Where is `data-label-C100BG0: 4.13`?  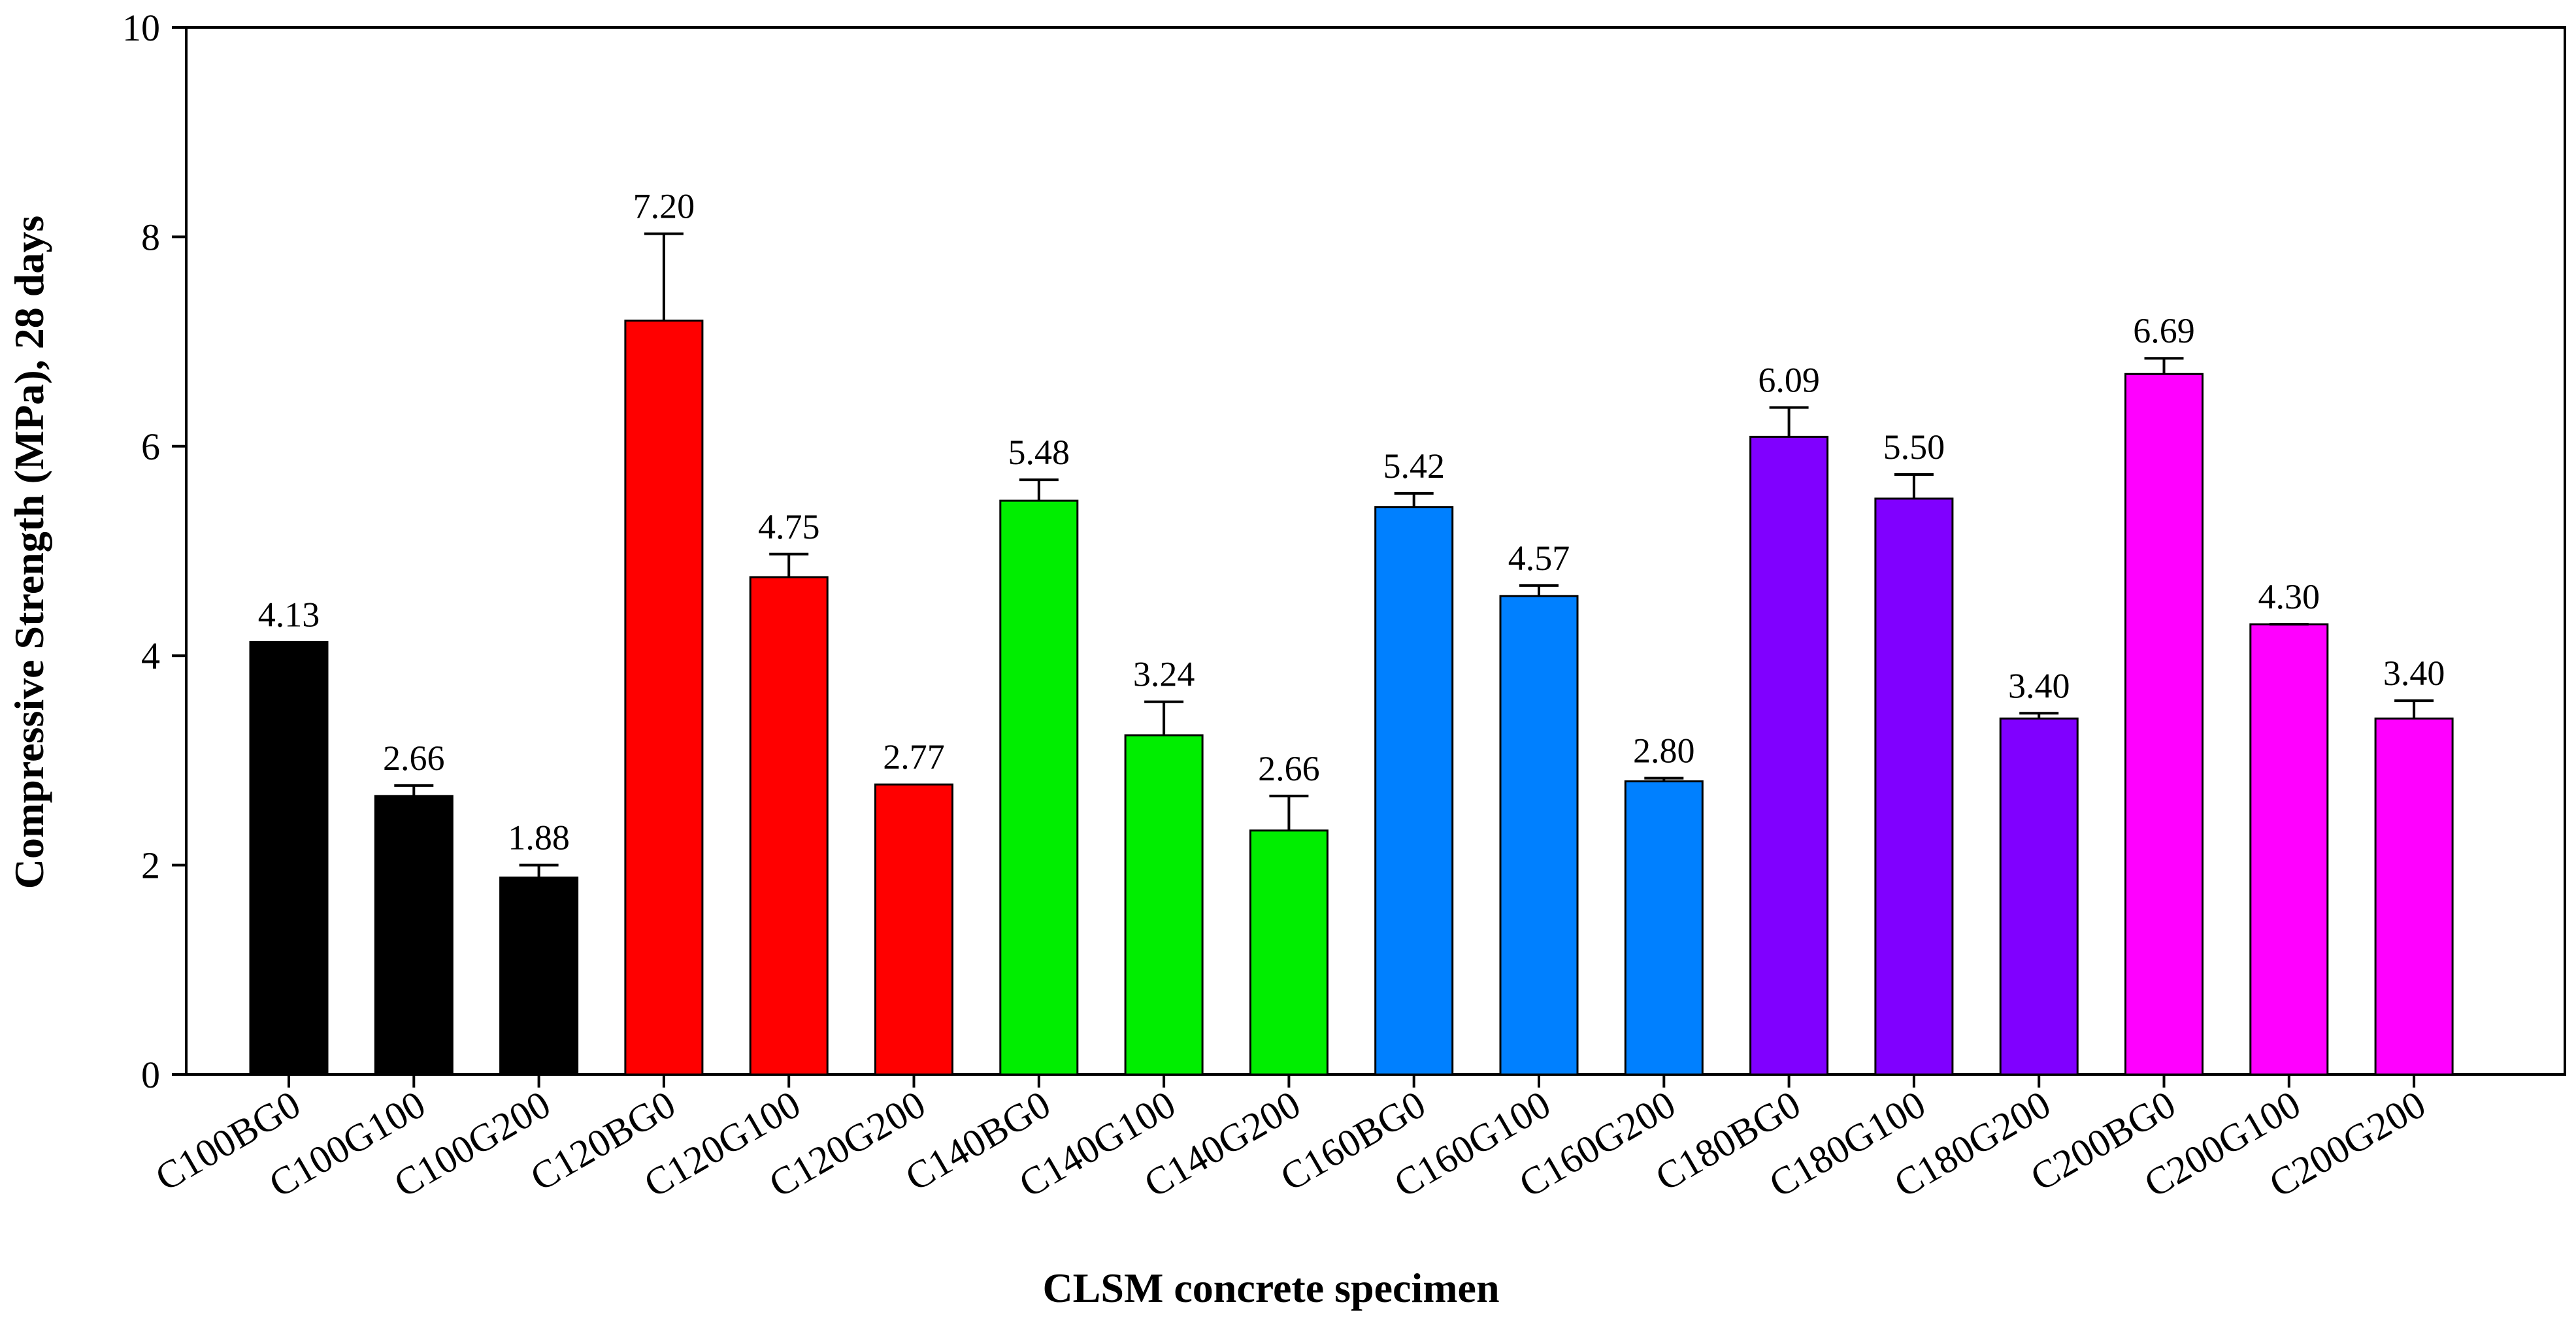 data-label-C100BG0: 4.13 is located at coordinates (289, 614).